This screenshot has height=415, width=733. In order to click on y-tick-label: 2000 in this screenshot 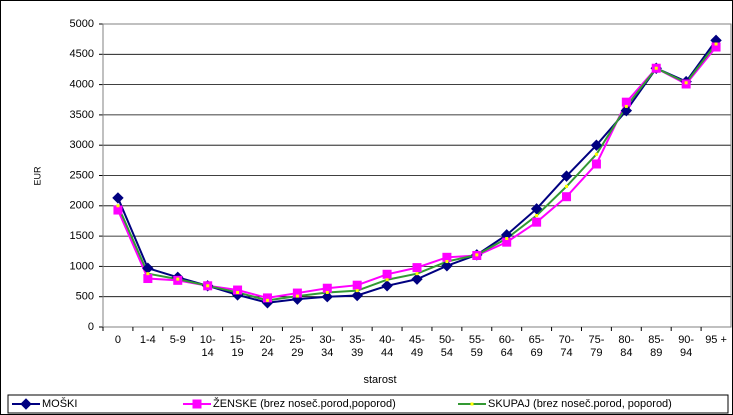, I will do `click(82, 206)`.